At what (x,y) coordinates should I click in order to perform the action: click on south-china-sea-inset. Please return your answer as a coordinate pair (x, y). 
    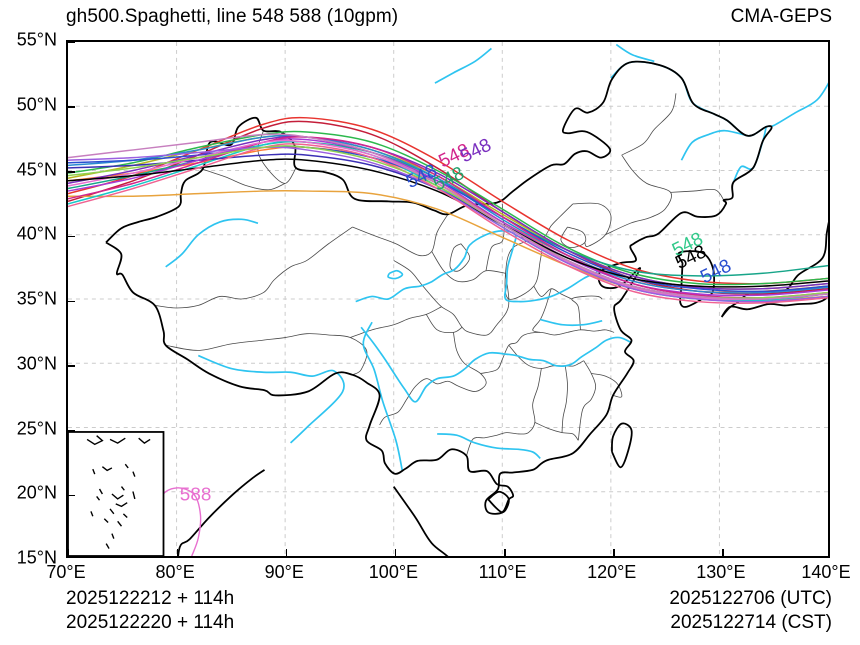
    Looking at the image, I should click on (116, 493).